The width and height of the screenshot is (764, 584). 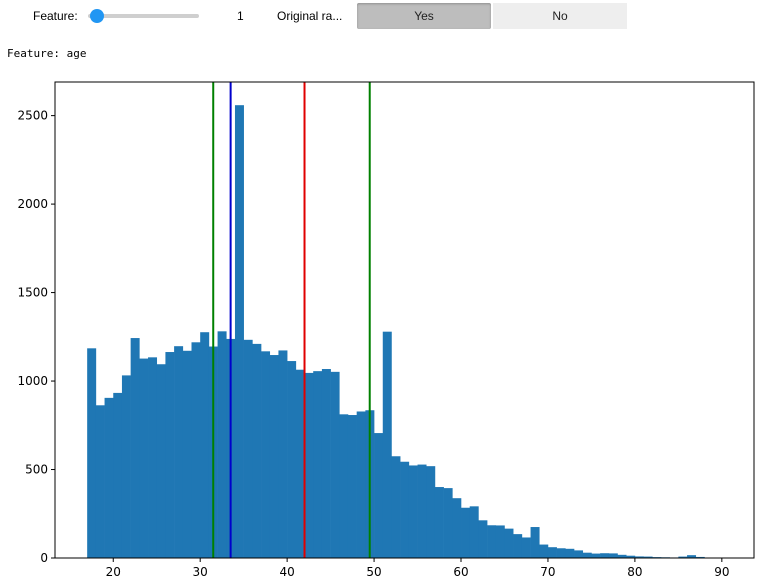 I want to click on y-tick-label: 0, so click(x=44, y=558).